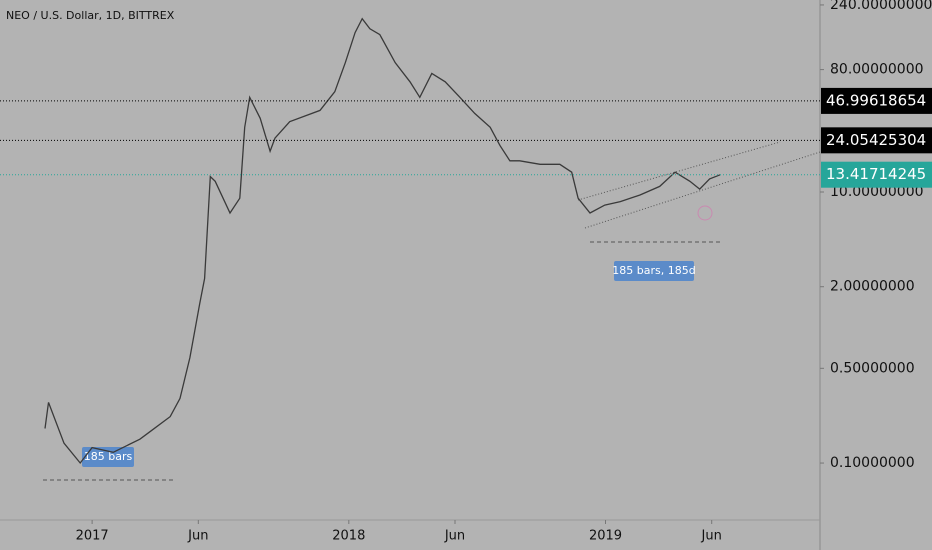 The height and width of the screenshot is (550, 932). What do you see at coordinates (881, 6) in the screenshot?
I see `y-tick-label: 240.00000000` at bounding box center [881, 6].